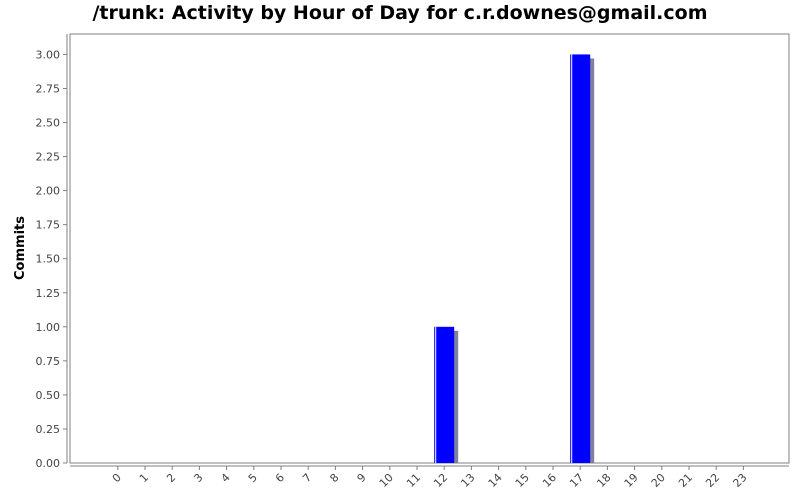 This screenshot has height=500, width=800. Describe the element at coordinates (413, 480) in the screenshot. I see `x-tick-label: 11` at that location.